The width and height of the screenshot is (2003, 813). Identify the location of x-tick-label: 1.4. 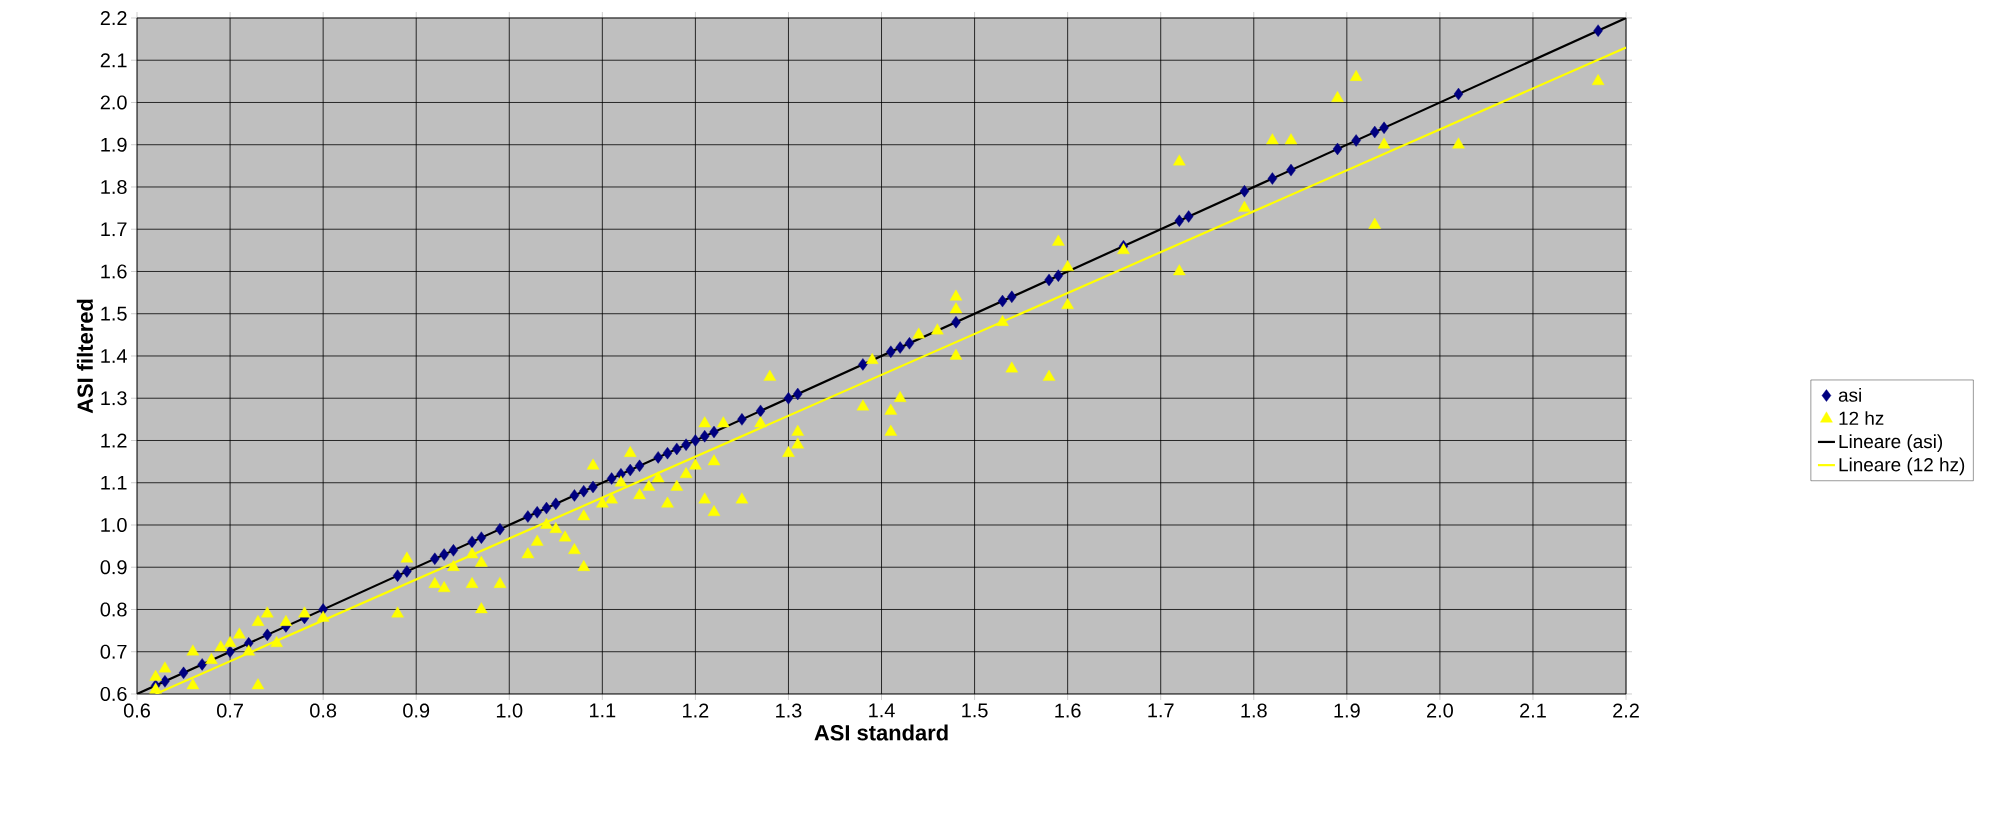
(882, 710).